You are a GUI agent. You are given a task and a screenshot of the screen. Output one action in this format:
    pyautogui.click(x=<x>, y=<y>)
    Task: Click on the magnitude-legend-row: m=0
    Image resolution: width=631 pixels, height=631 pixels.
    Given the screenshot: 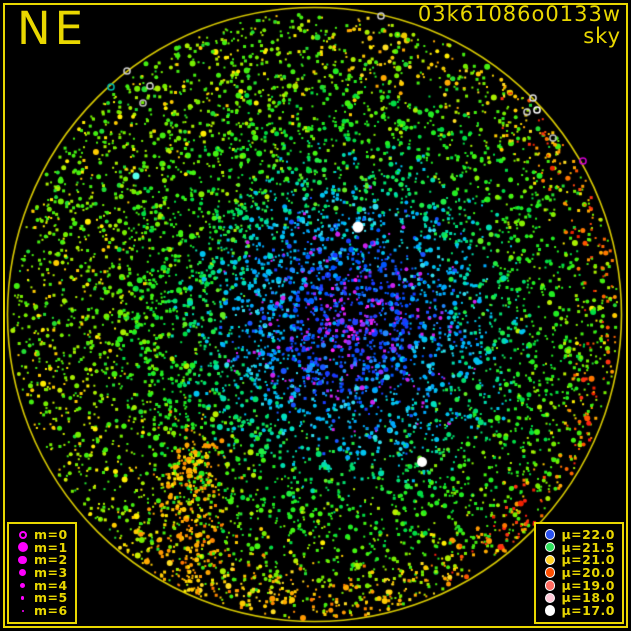 What is the action you would take?
    pyautogui.click(x=41, y=535)
    